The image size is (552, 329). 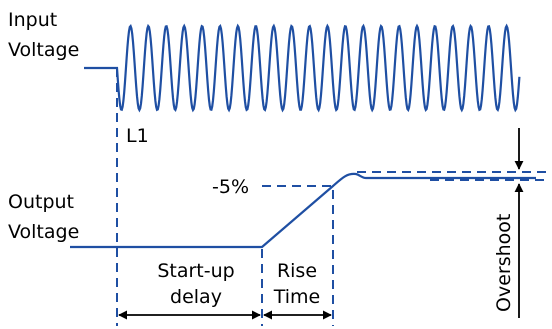 I want to click on input-voltage-label-line1: Input, so click(x=32, y=20).